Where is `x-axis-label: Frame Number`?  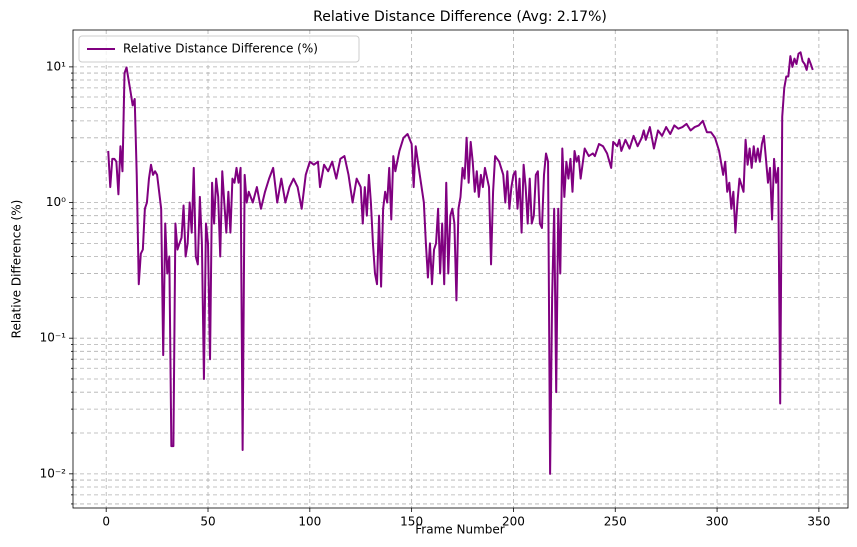
x-axis-label: Frame Number is located at coordinates (459, 530).